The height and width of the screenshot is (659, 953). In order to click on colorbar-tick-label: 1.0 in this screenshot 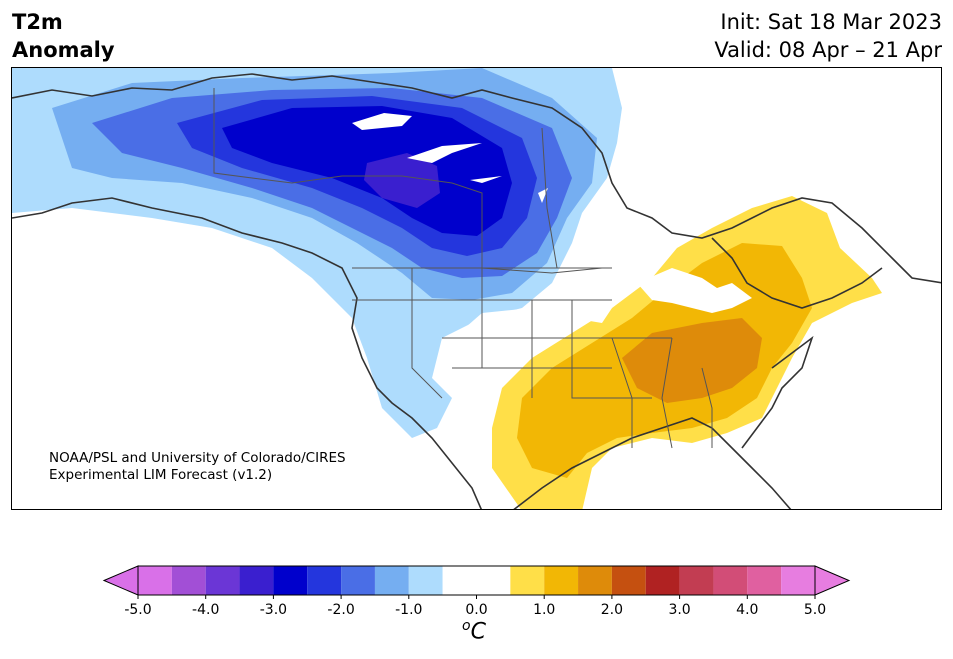, I will do `click(544, 610)`.